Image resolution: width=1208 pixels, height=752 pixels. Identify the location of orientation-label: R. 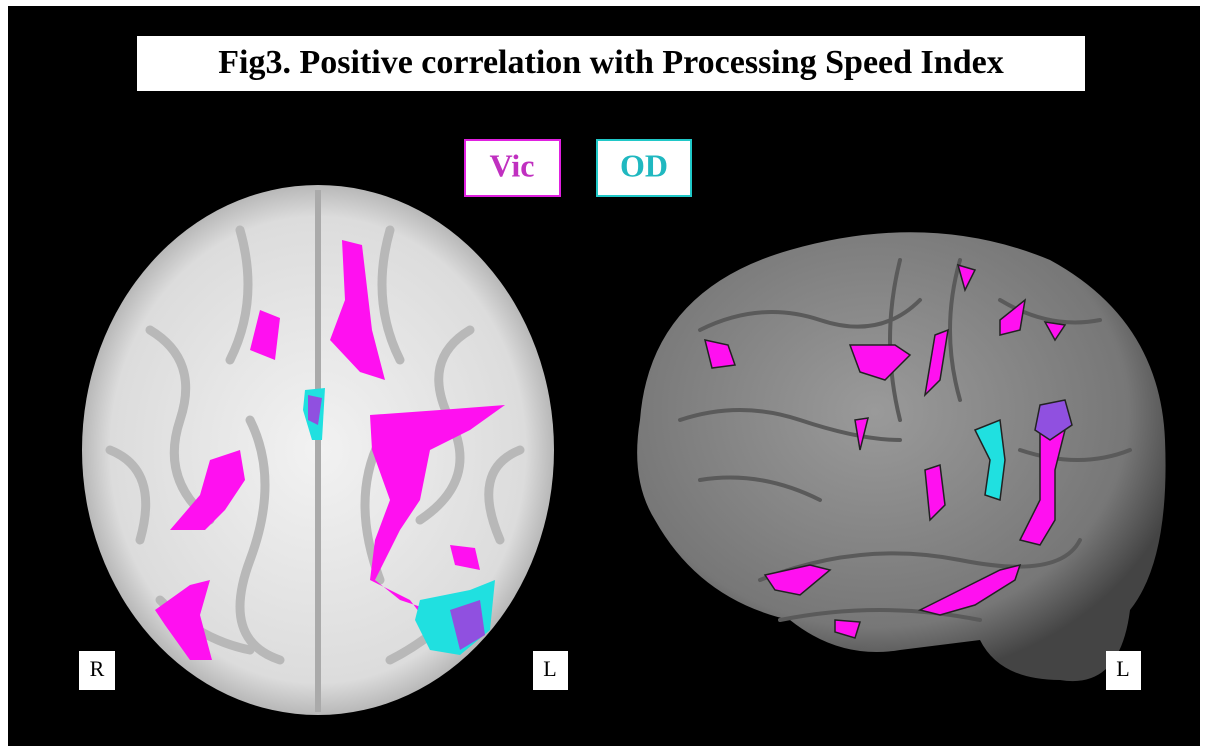
(97, 668).